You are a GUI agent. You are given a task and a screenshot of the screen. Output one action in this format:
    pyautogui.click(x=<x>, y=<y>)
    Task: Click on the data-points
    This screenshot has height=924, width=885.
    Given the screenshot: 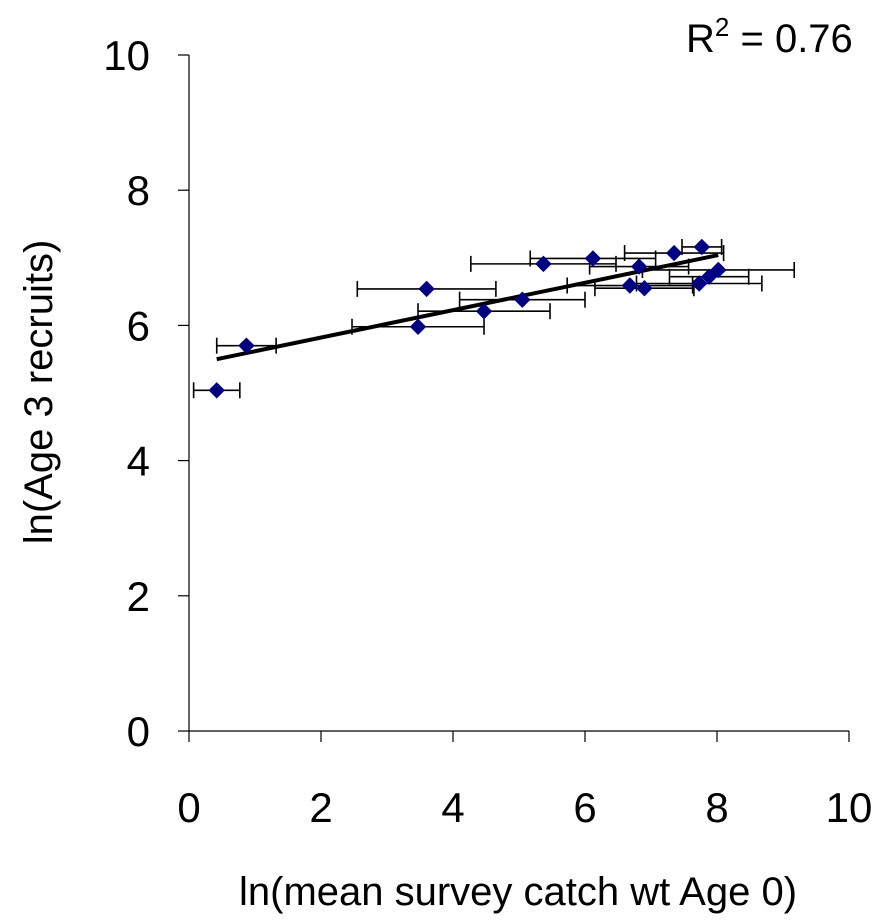 What is the action you would take?
    pyautogui.click(x=467, y=318)
    